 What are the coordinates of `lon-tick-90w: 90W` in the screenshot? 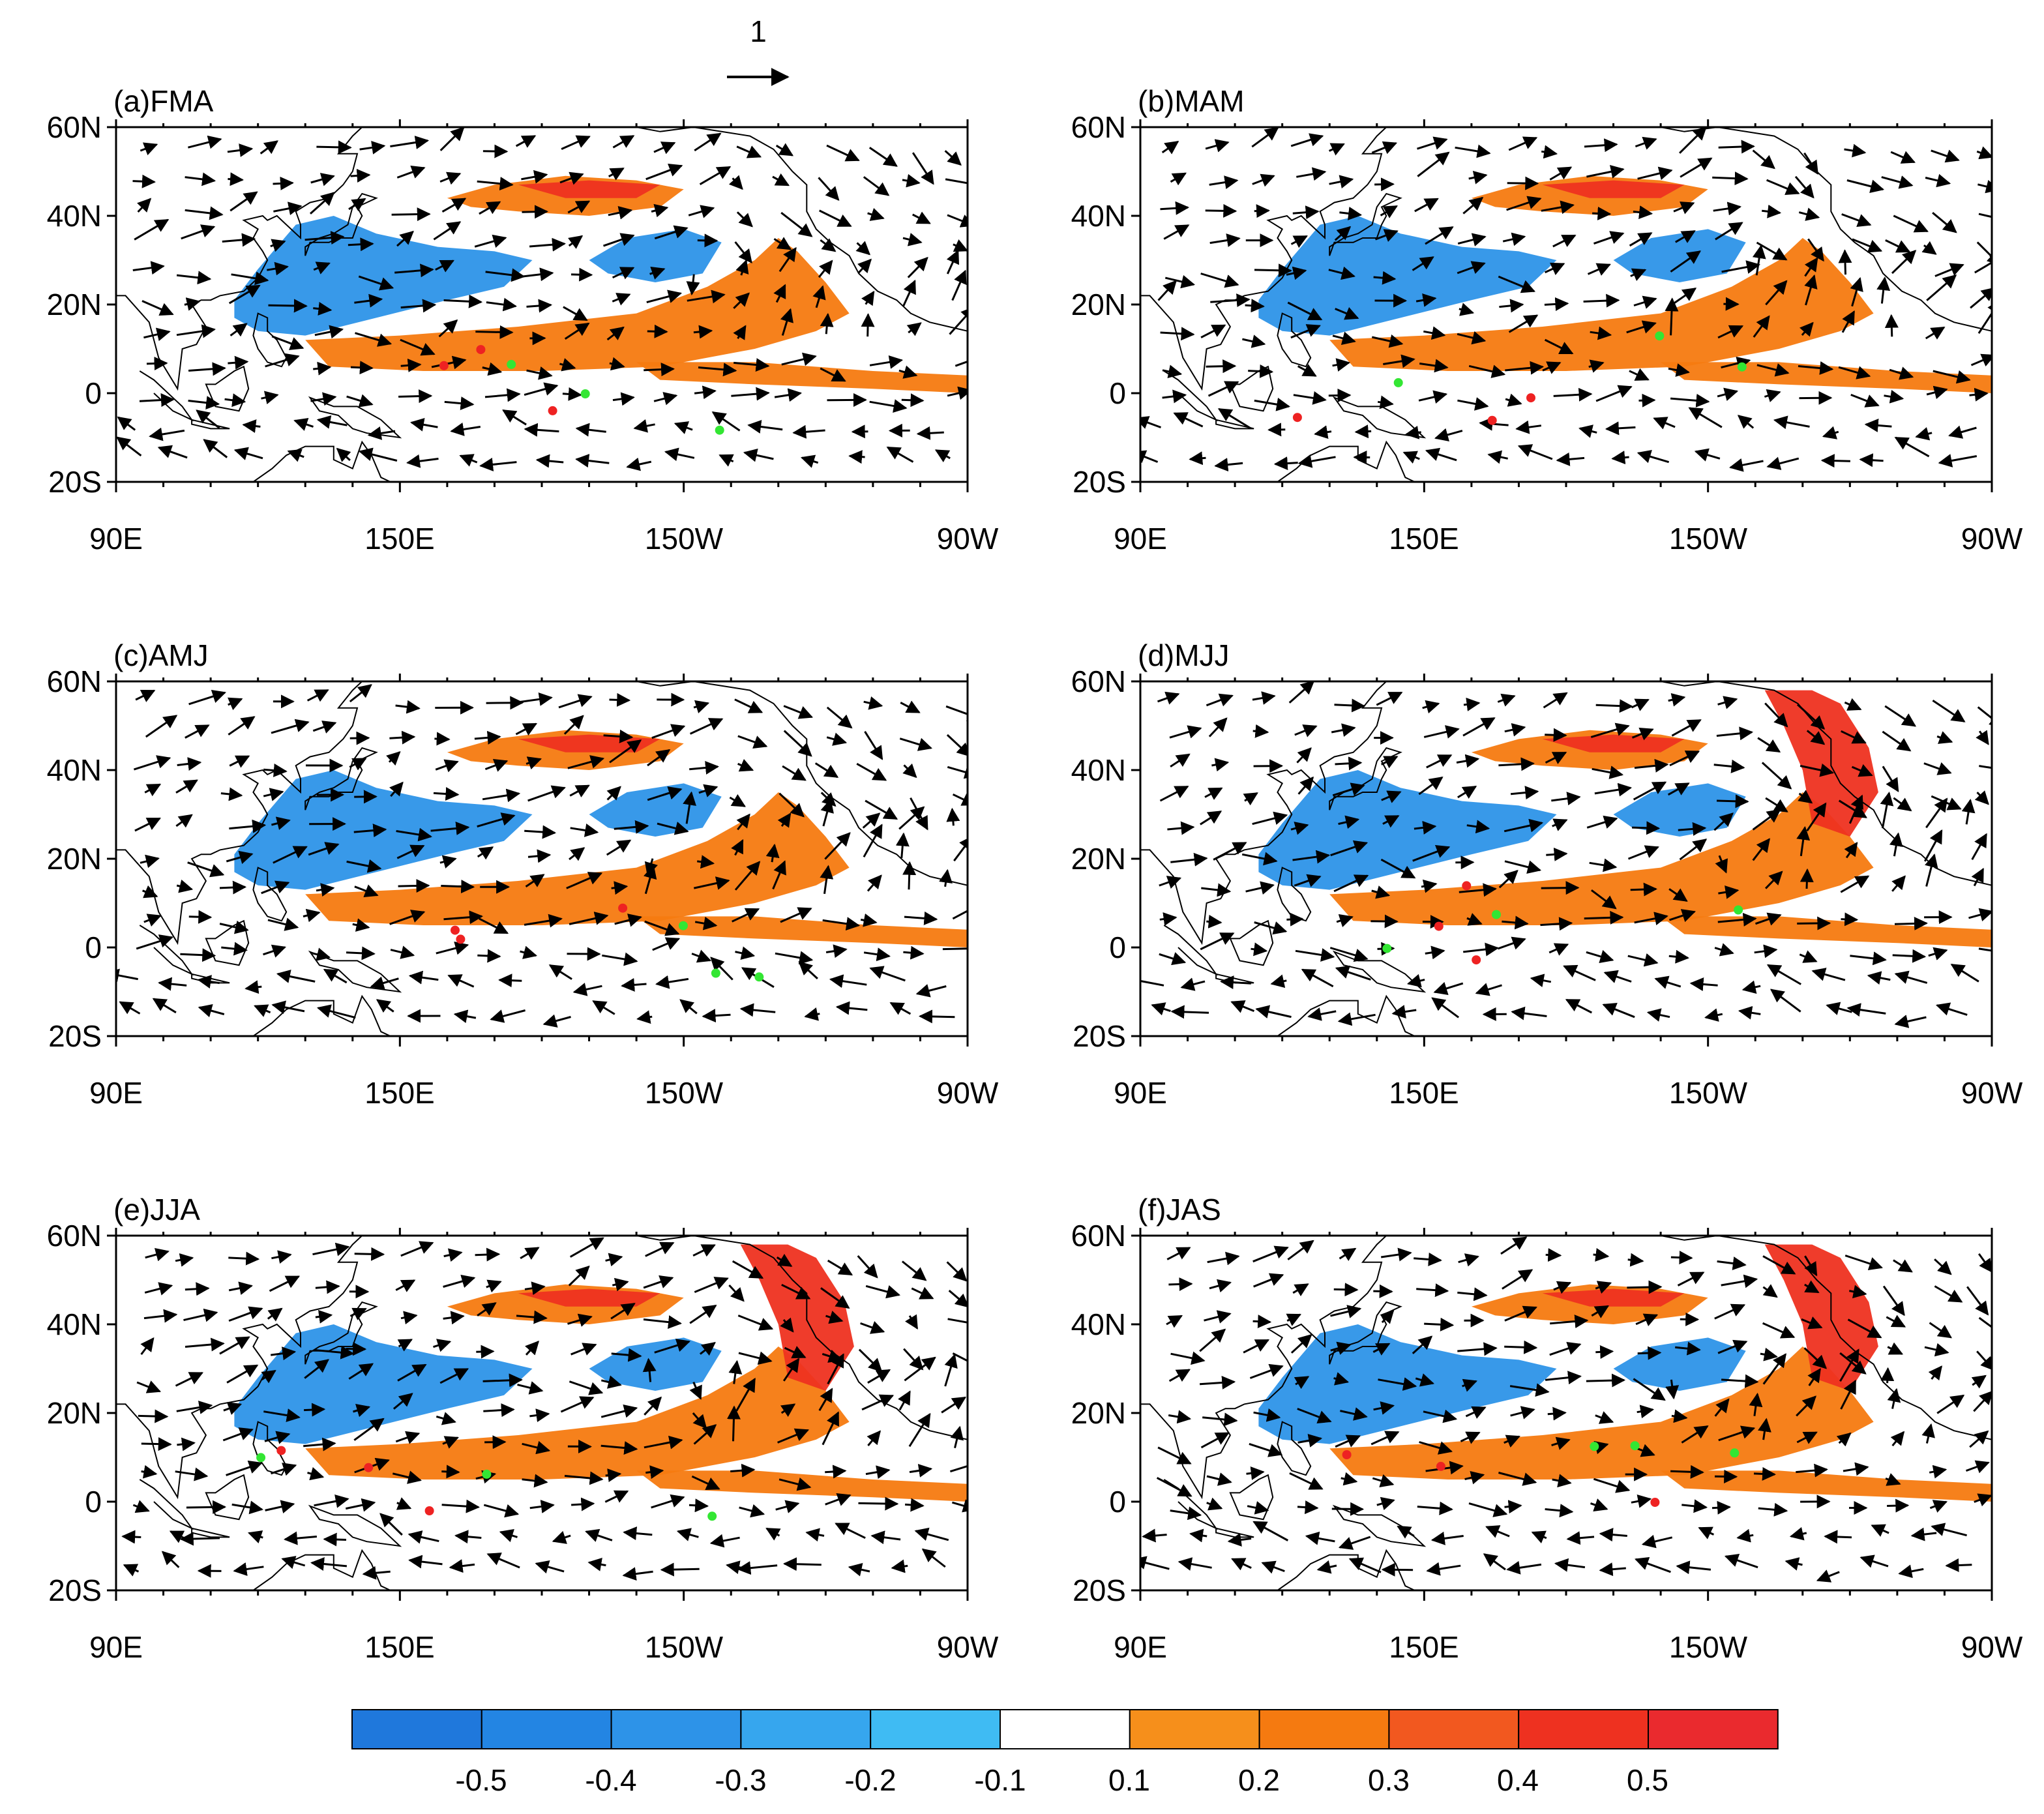 It's located at (968, 539).